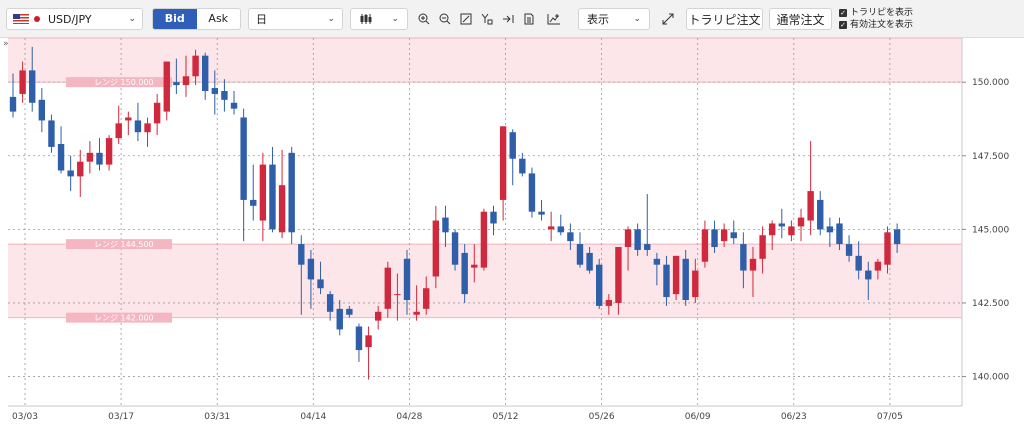 This screenshot has width=1024, height=424. What do you see at coordinates (70, 19) in the screenshot?
I see `symbol-label: USD/JPY` at bounding box center [70, 19].